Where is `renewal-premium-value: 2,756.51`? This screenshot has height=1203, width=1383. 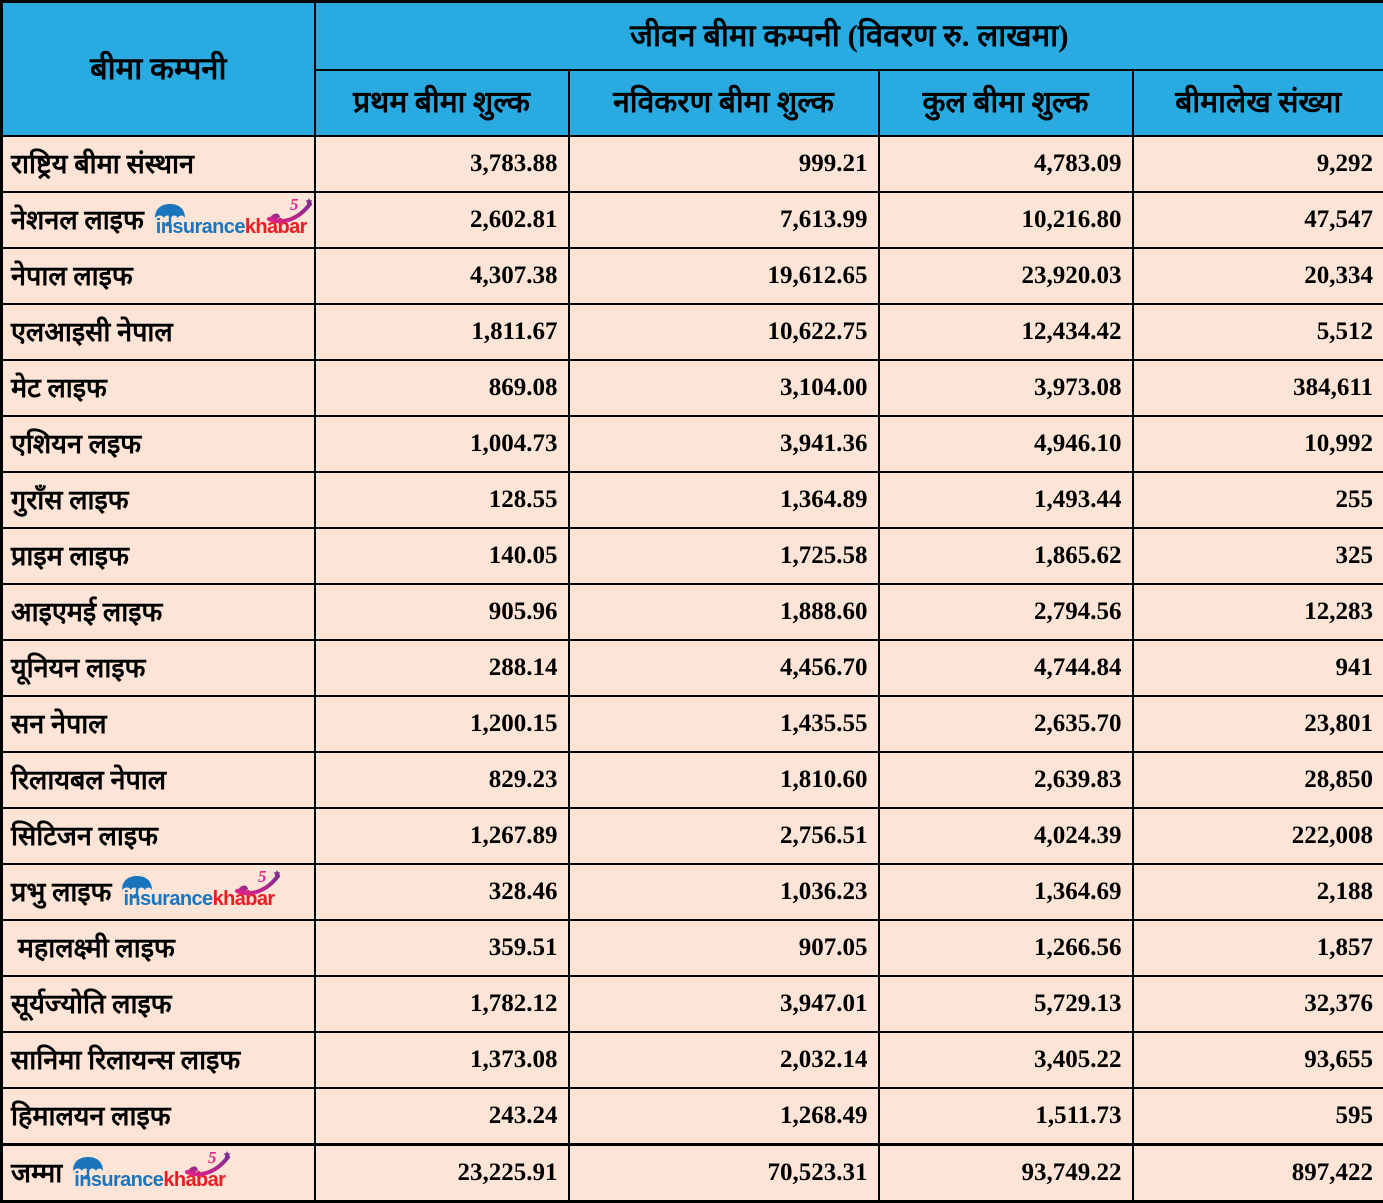 renewal-premium-value: 2,756.51 is located at coordinates (724, 836).